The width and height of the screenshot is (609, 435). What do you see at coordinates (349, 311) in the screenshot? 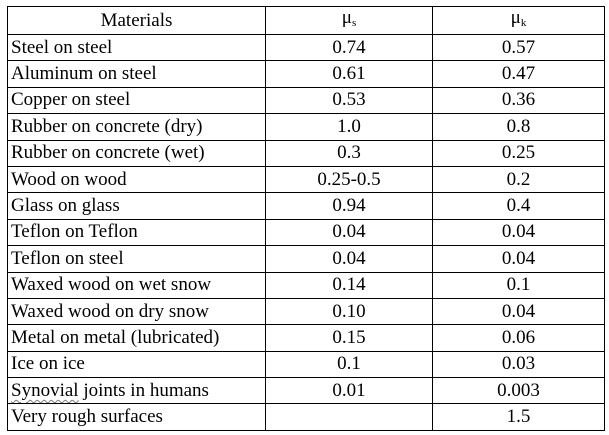
I see `mu-s-cell: 0.10` at bounding box center [349, 311].